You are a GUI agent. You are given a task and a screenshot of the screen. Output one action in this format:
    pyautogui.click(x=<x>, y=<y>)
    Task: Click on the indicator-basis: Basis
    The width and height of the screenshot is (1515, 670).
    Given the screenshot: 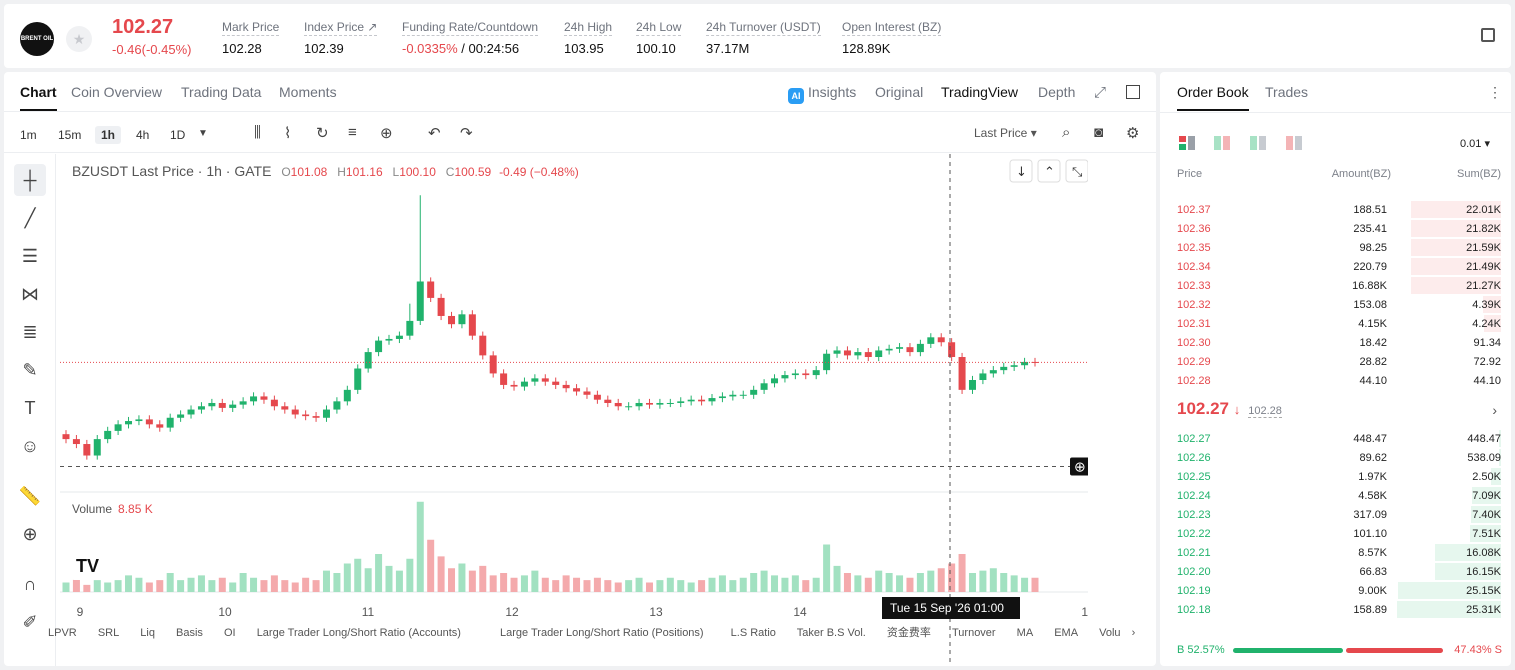 What is the action you would take?
    pyautogui.click(x=189, y=633)
    